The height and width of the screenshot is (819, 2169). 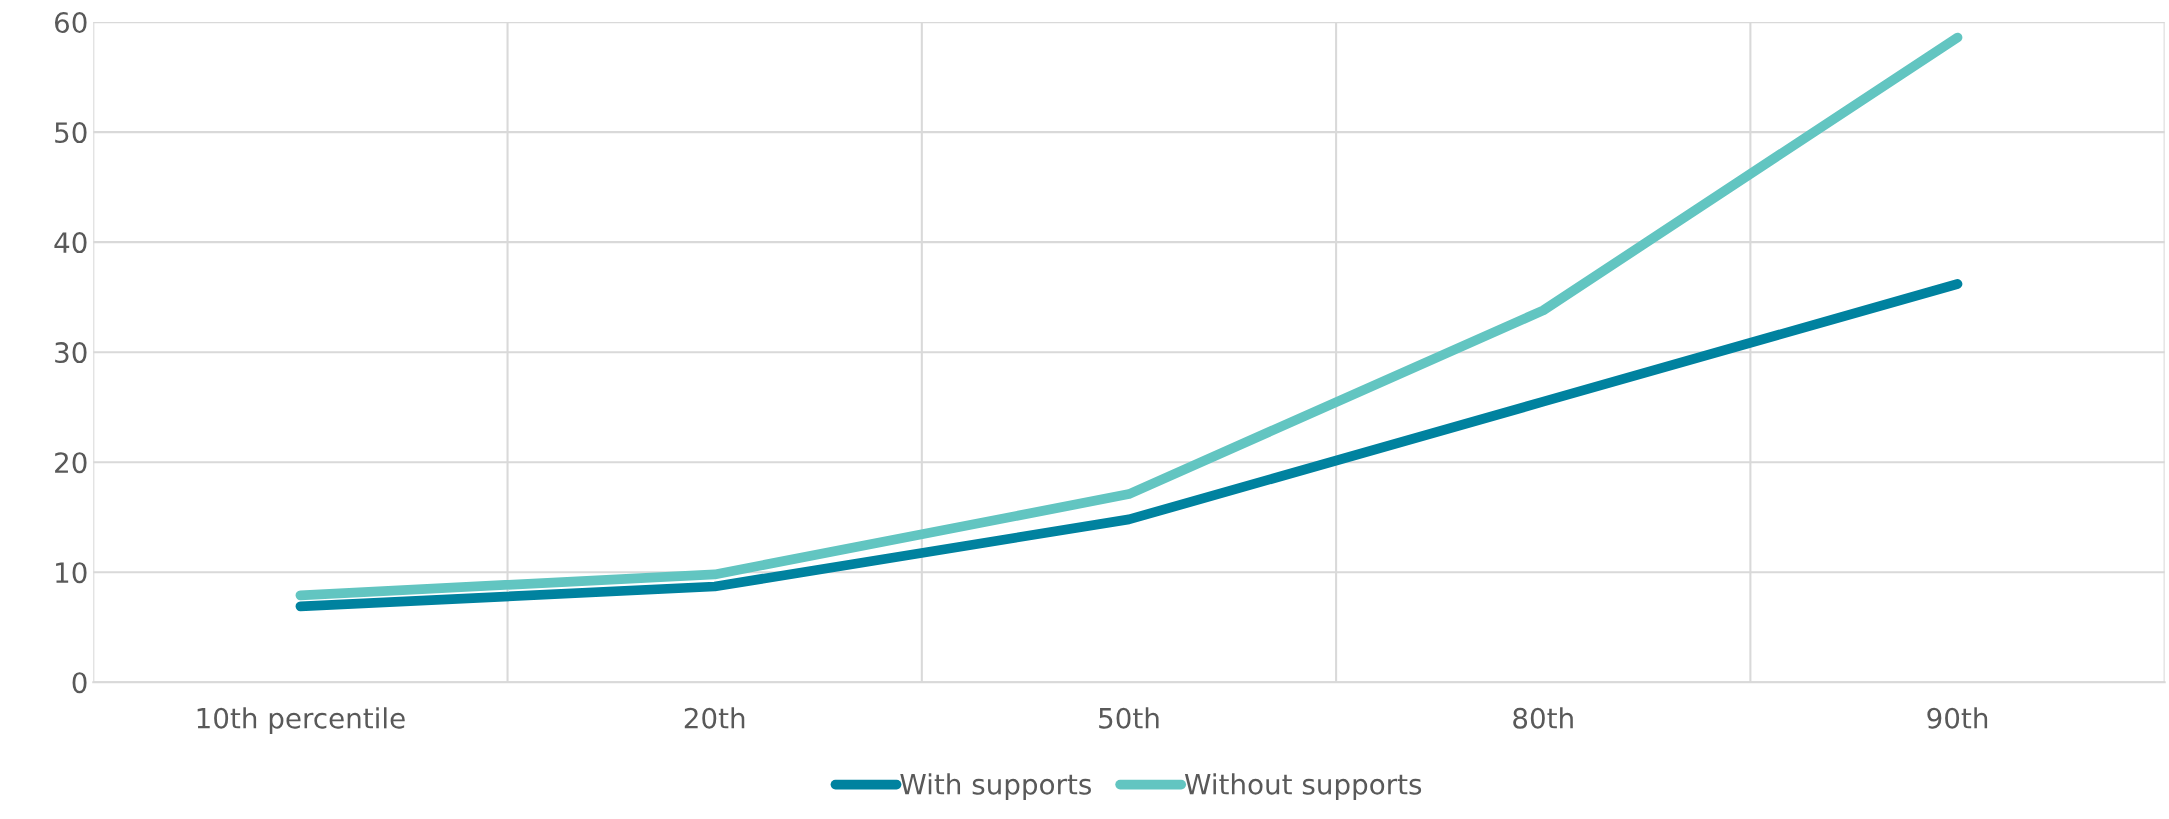 What do you see at coordinates (71, 353) in the screenshot?
I see `y-tick-label: 30` at bounding box center [71, 353].